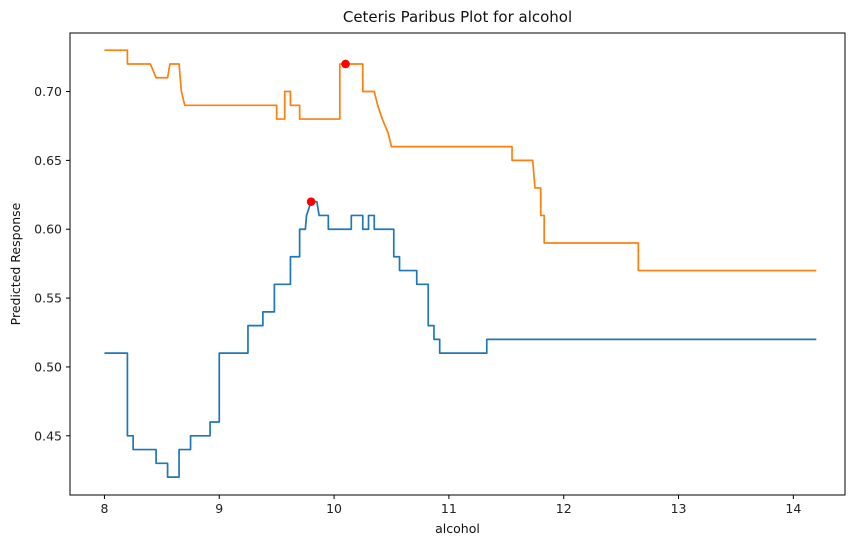  I want to click on y-tick-label: 0.50, so click(48, 366).